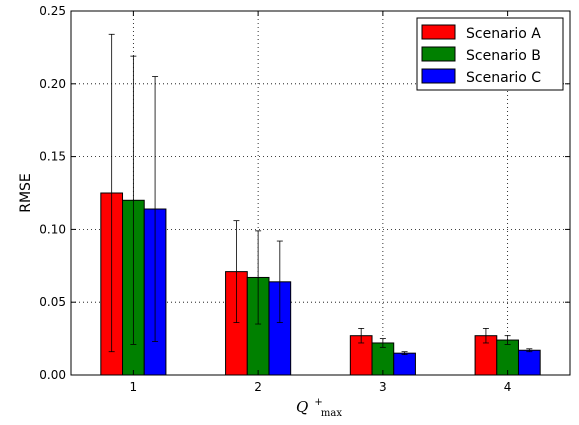  Describe the element at coordinates (52, 157) in the screenshot. I see `y-tick-label: 0.15` at that location.